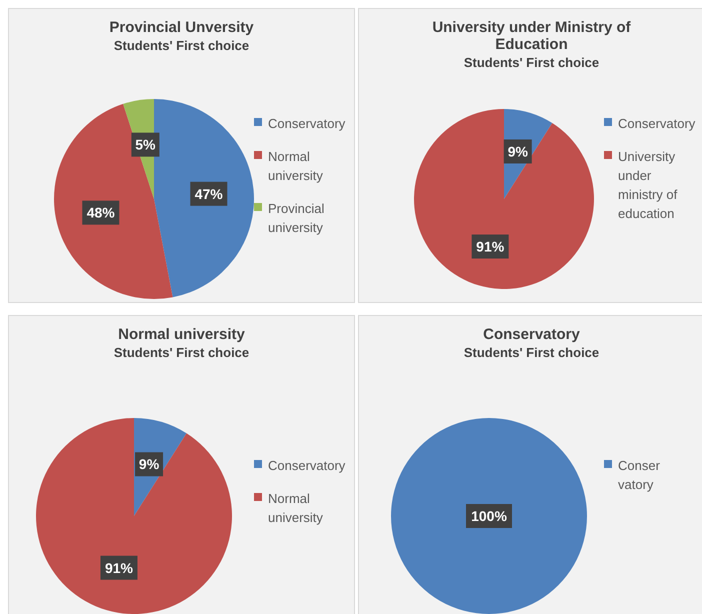  Describe the element at coordinates (181, 334) in the screenshot. I see `chart-title: Normal university` at that location.